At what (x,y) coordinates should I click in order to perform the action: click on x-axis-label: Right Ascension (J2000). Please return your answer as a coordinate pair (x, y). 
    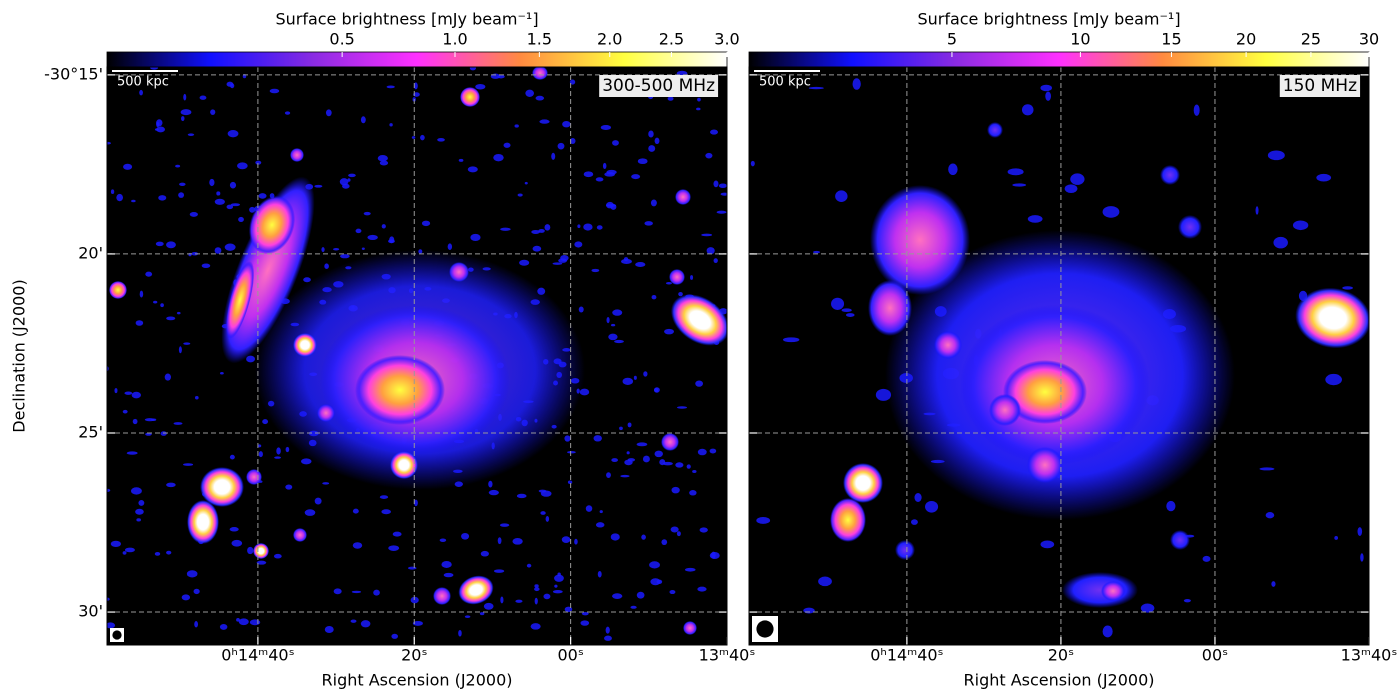
    Looking at the image, I should click on (1059, 680).